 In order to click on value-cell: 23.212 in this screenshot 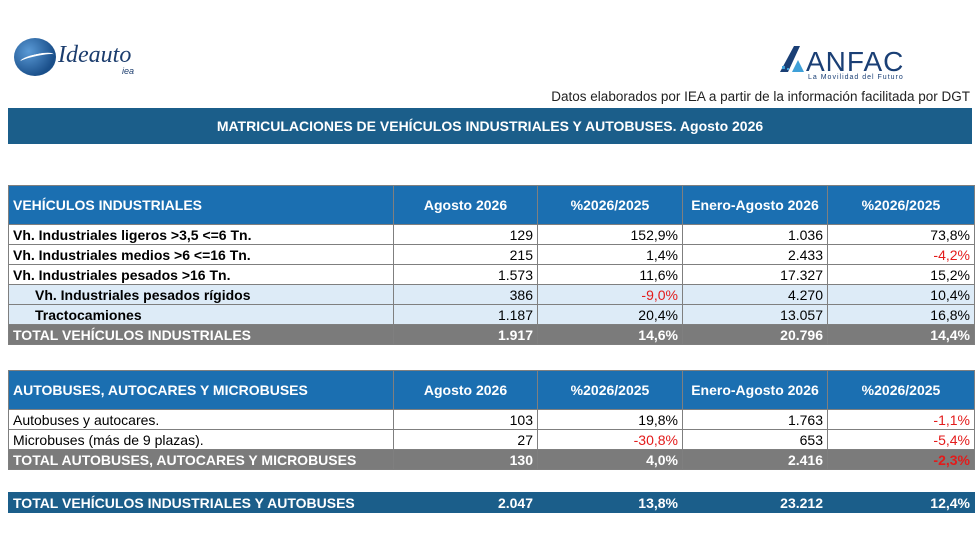, I will do `click(755, 502)`.